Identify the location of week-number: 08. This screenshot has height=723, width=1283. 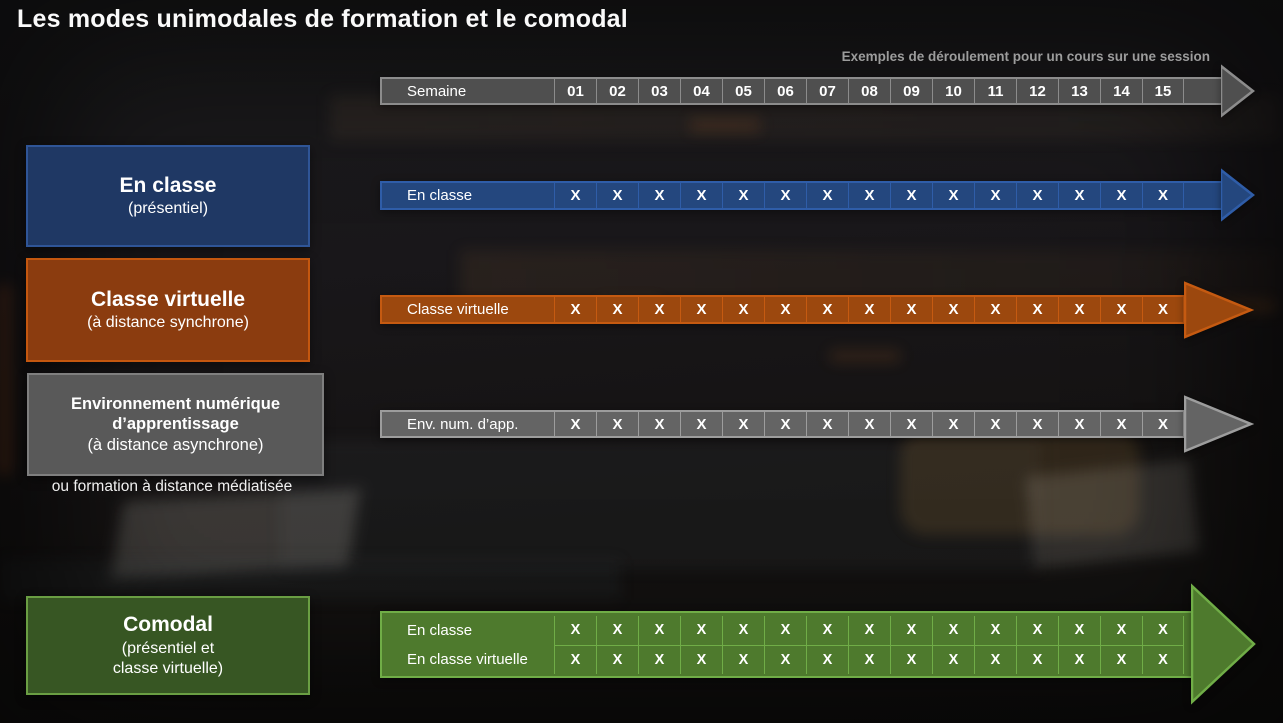
(869, 91).